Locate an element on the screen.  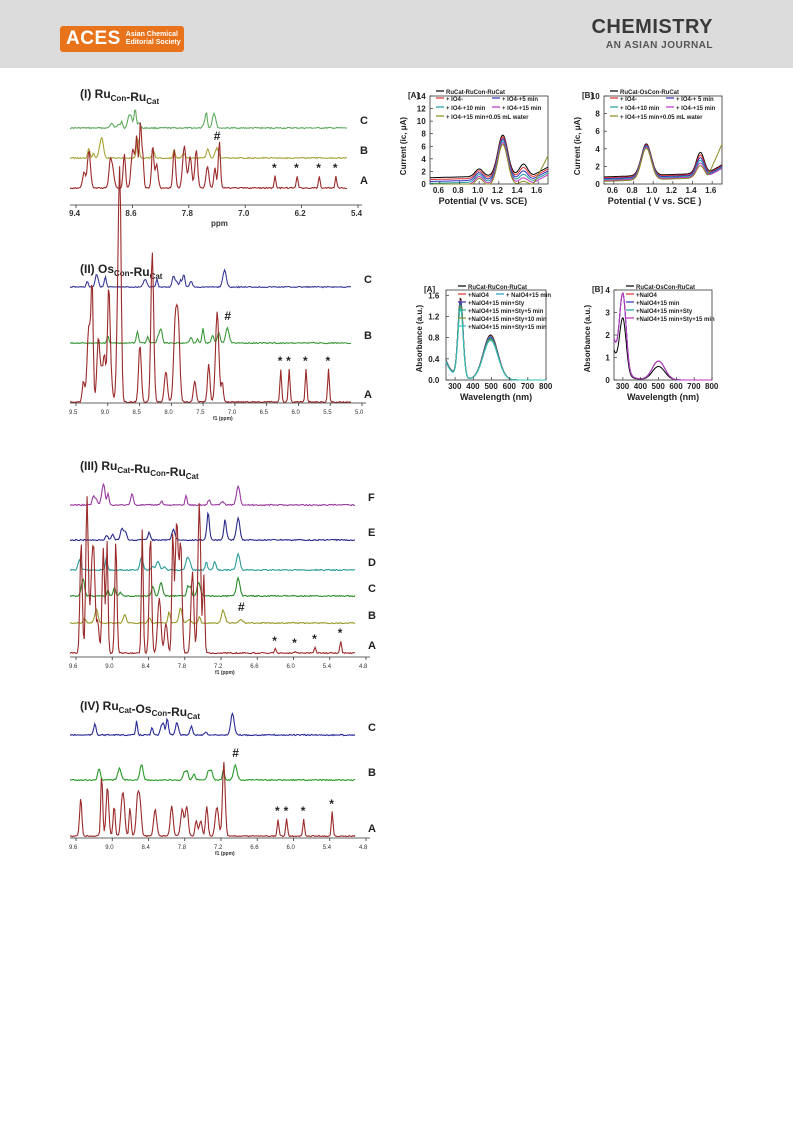
nmr-tick-label: 7.5 is located at coordinates (200, 413).